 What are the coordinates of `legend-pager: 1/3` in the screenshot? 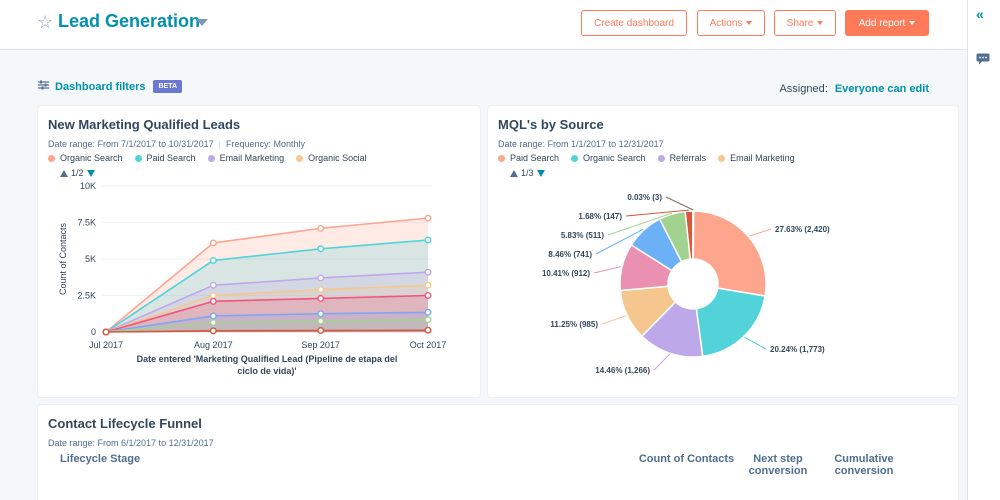 It's located at (527, 173).